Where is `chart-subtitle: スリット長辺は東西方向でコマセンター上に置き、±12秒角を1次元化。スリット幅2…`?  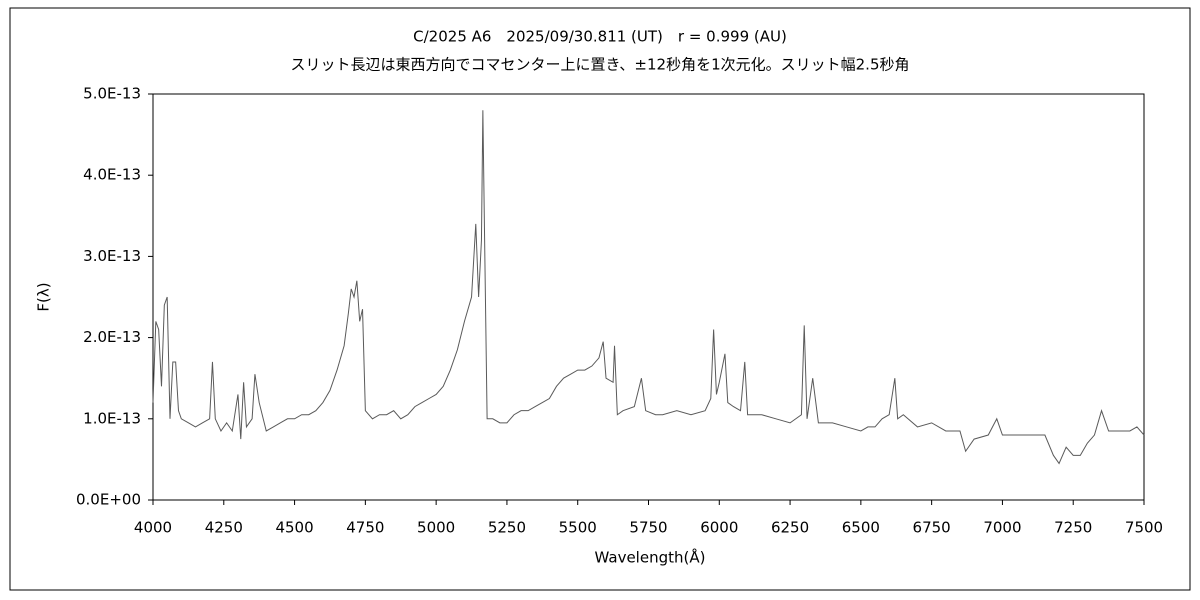 chart-subtitle: スリット長辺は東西方向でコマセンター上に置き、±12秒角を1次元化。スリット幅2… is located at coordinates (599, 65).